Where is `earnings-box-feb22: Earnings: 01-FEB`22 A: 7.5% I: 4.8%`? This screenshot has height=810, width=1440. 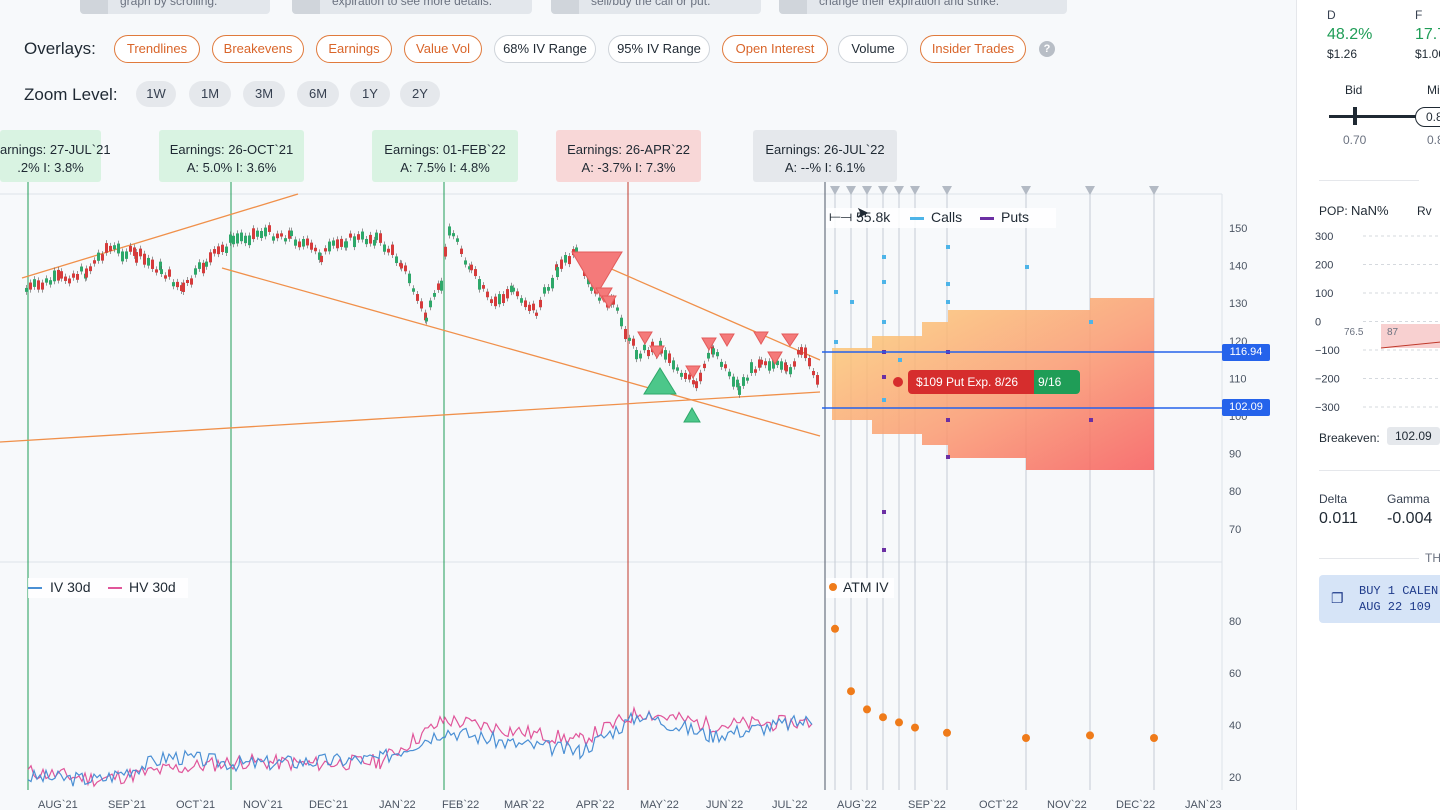 earnings-box-feb22: Earnings: 01-FEB`22 A: 7.5% I: 4.8% is located at coordinates (445, 156).